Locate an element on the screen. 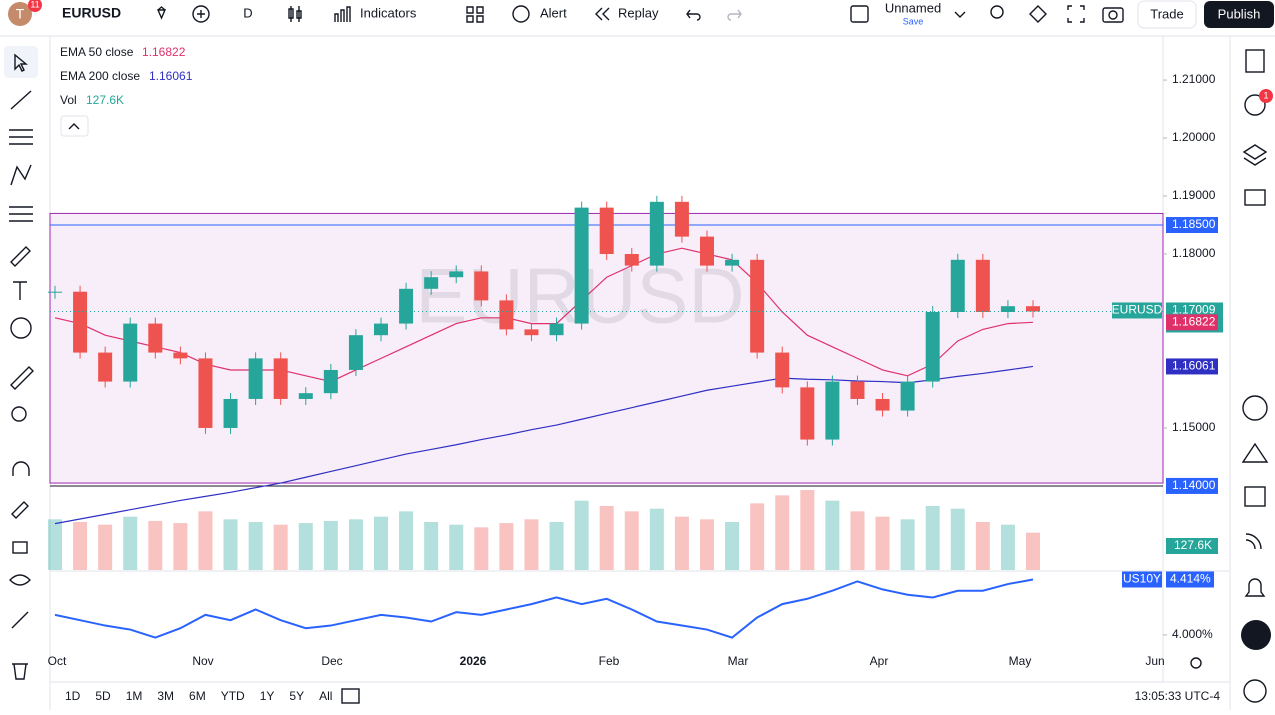 The width and height of the screenshot is (1275, 715). range-button: All is located at coordinates (325, 696).